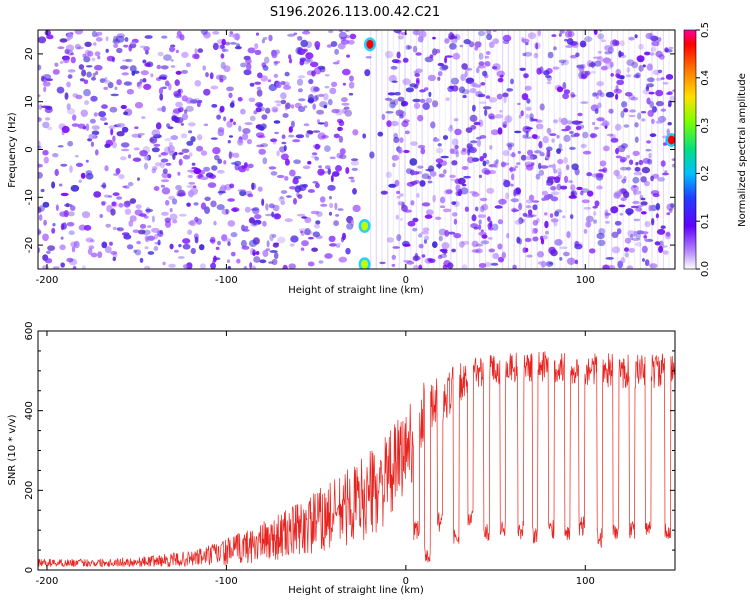  What do you see at coordinates (406, 581) in the screenshot?
I see `x-tick-label: 0` at bounding box center [406, 581].